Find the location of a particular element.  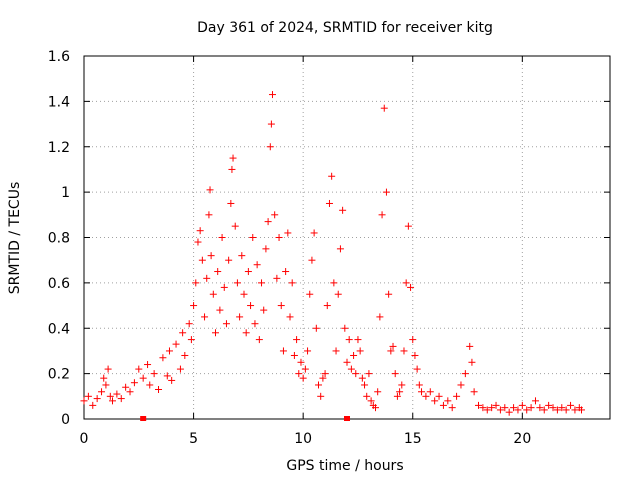

y-tick-label: 1 is located at coordinates (65, 193).